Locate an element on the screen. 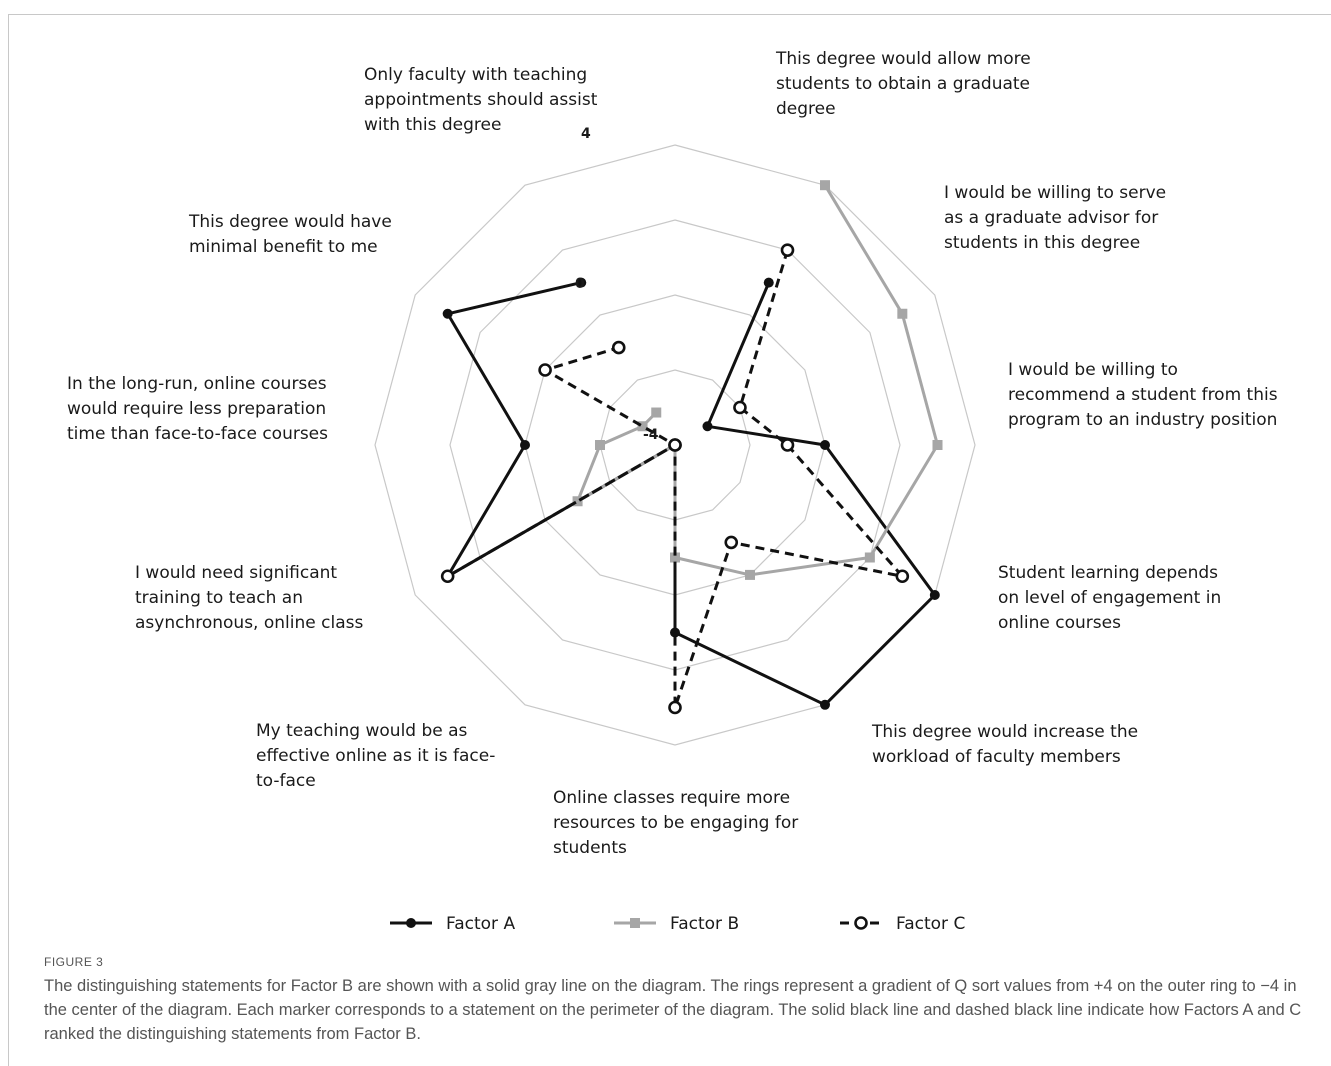 The height and width of the screenshot is (1066, 1331). tick-label: -4 is located at coordinates (651, 435).